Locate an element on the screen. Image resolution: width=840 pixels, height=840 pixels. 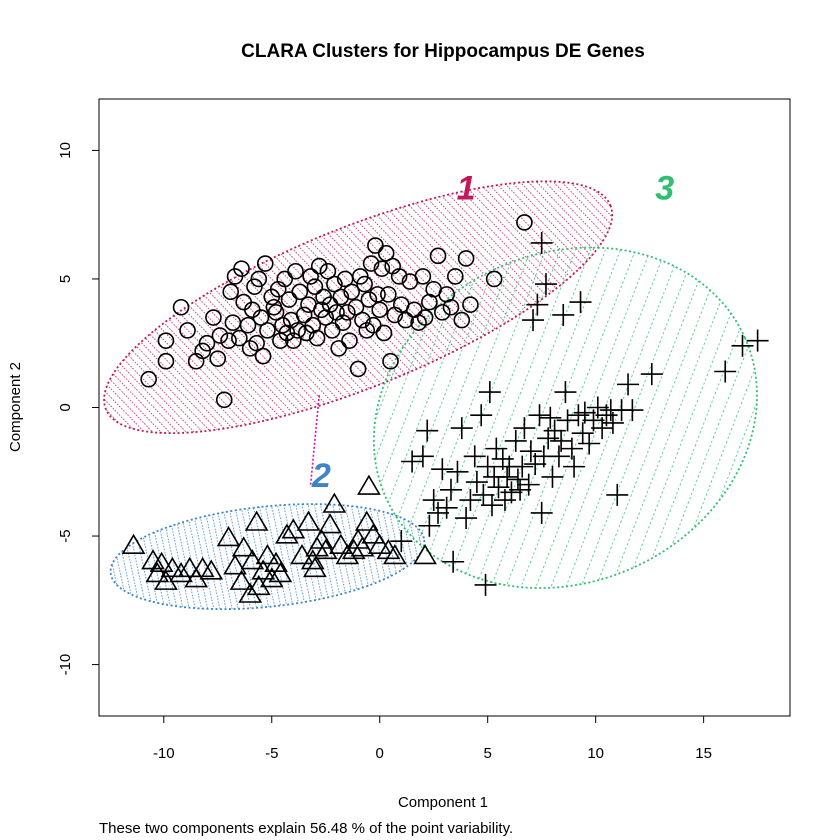
x-axis-label: Component 1 is located at coordinates (443, 802).